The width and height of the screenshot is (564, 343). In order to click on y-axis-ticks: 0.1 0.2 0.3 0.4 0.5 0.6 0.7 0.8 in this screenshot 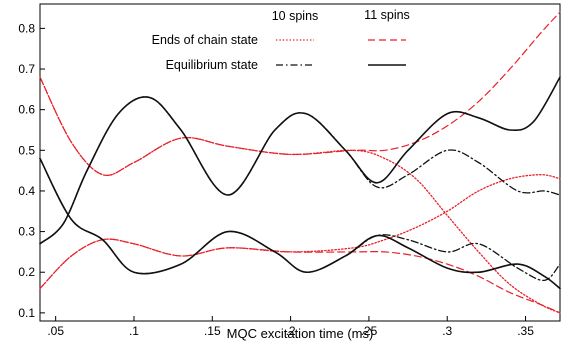, I will do `click(31, 170)`.